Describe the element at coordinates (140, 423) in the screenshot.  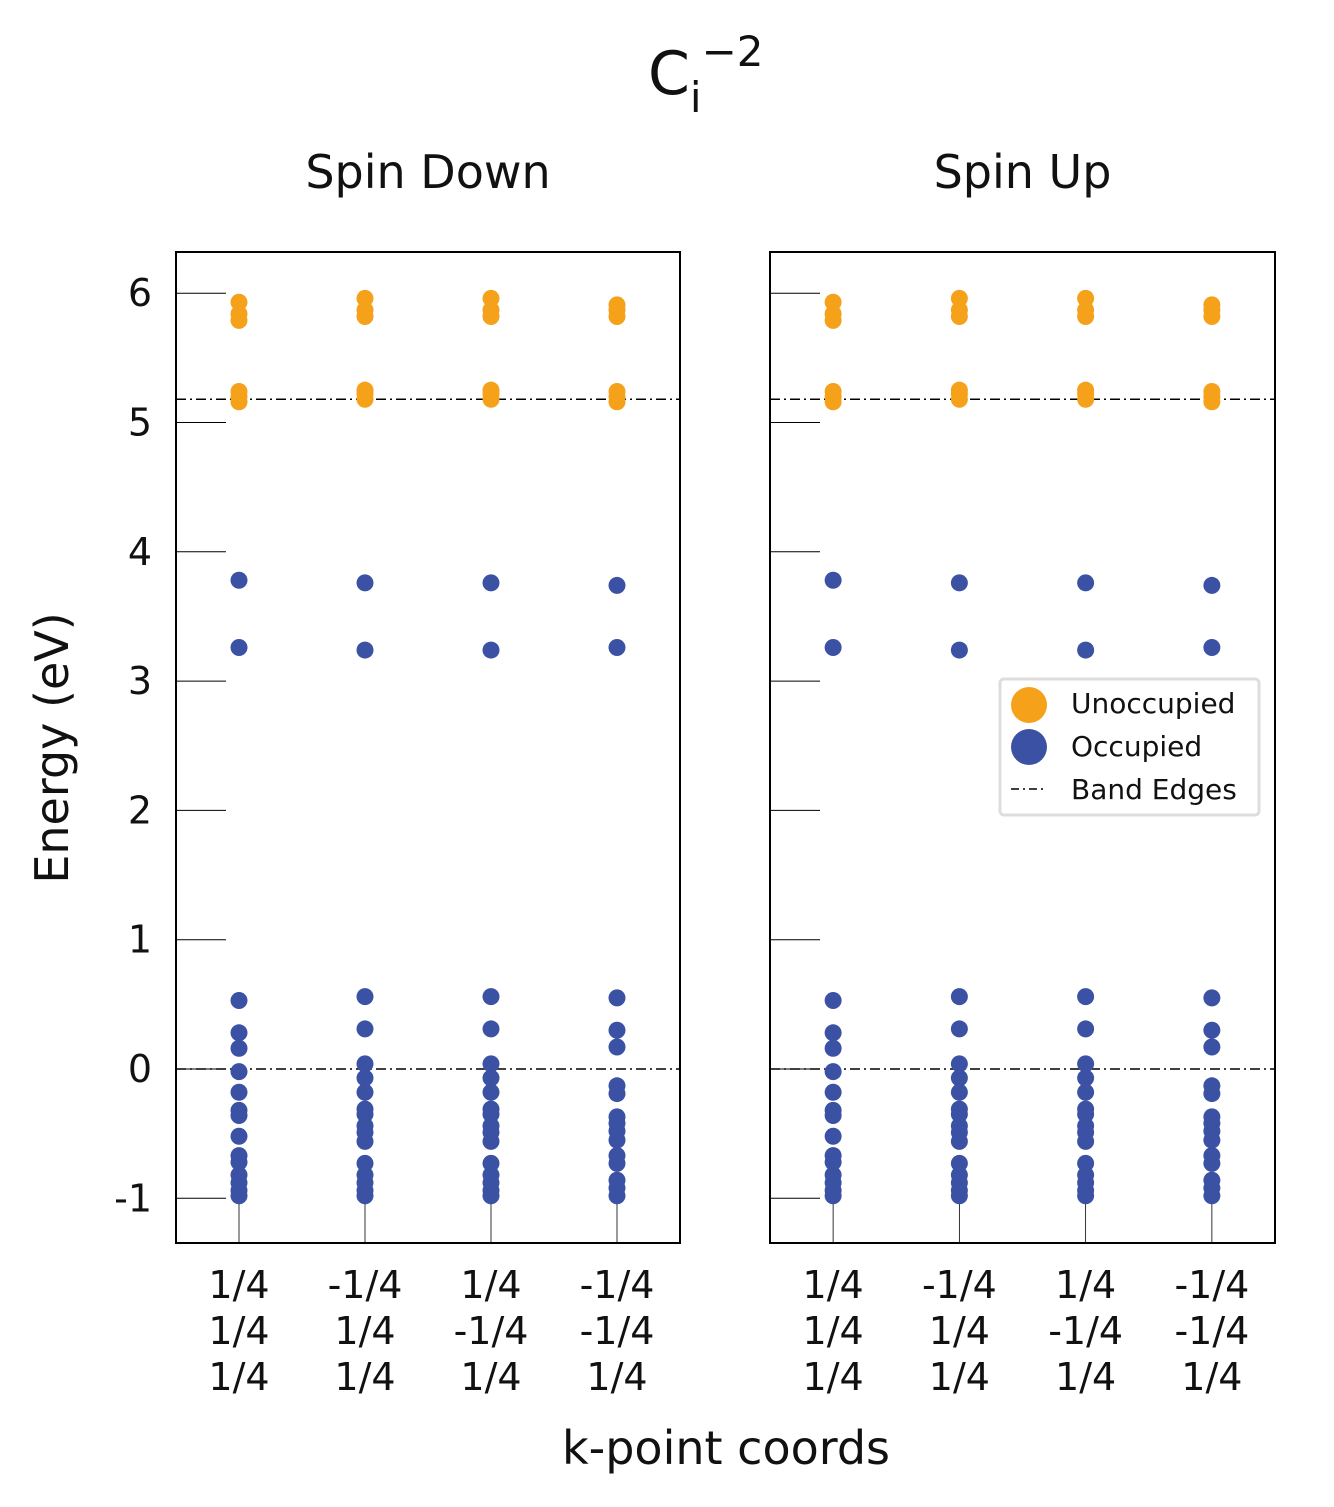
I see `y-tick-label: 5` at that location.